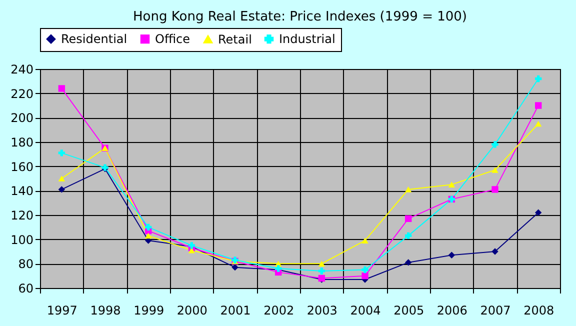 This screenshot has width=576, height=326. Describe the element at coordinates (22, 215) in the screenshot. I see `y-tick-label: 120` at that location.